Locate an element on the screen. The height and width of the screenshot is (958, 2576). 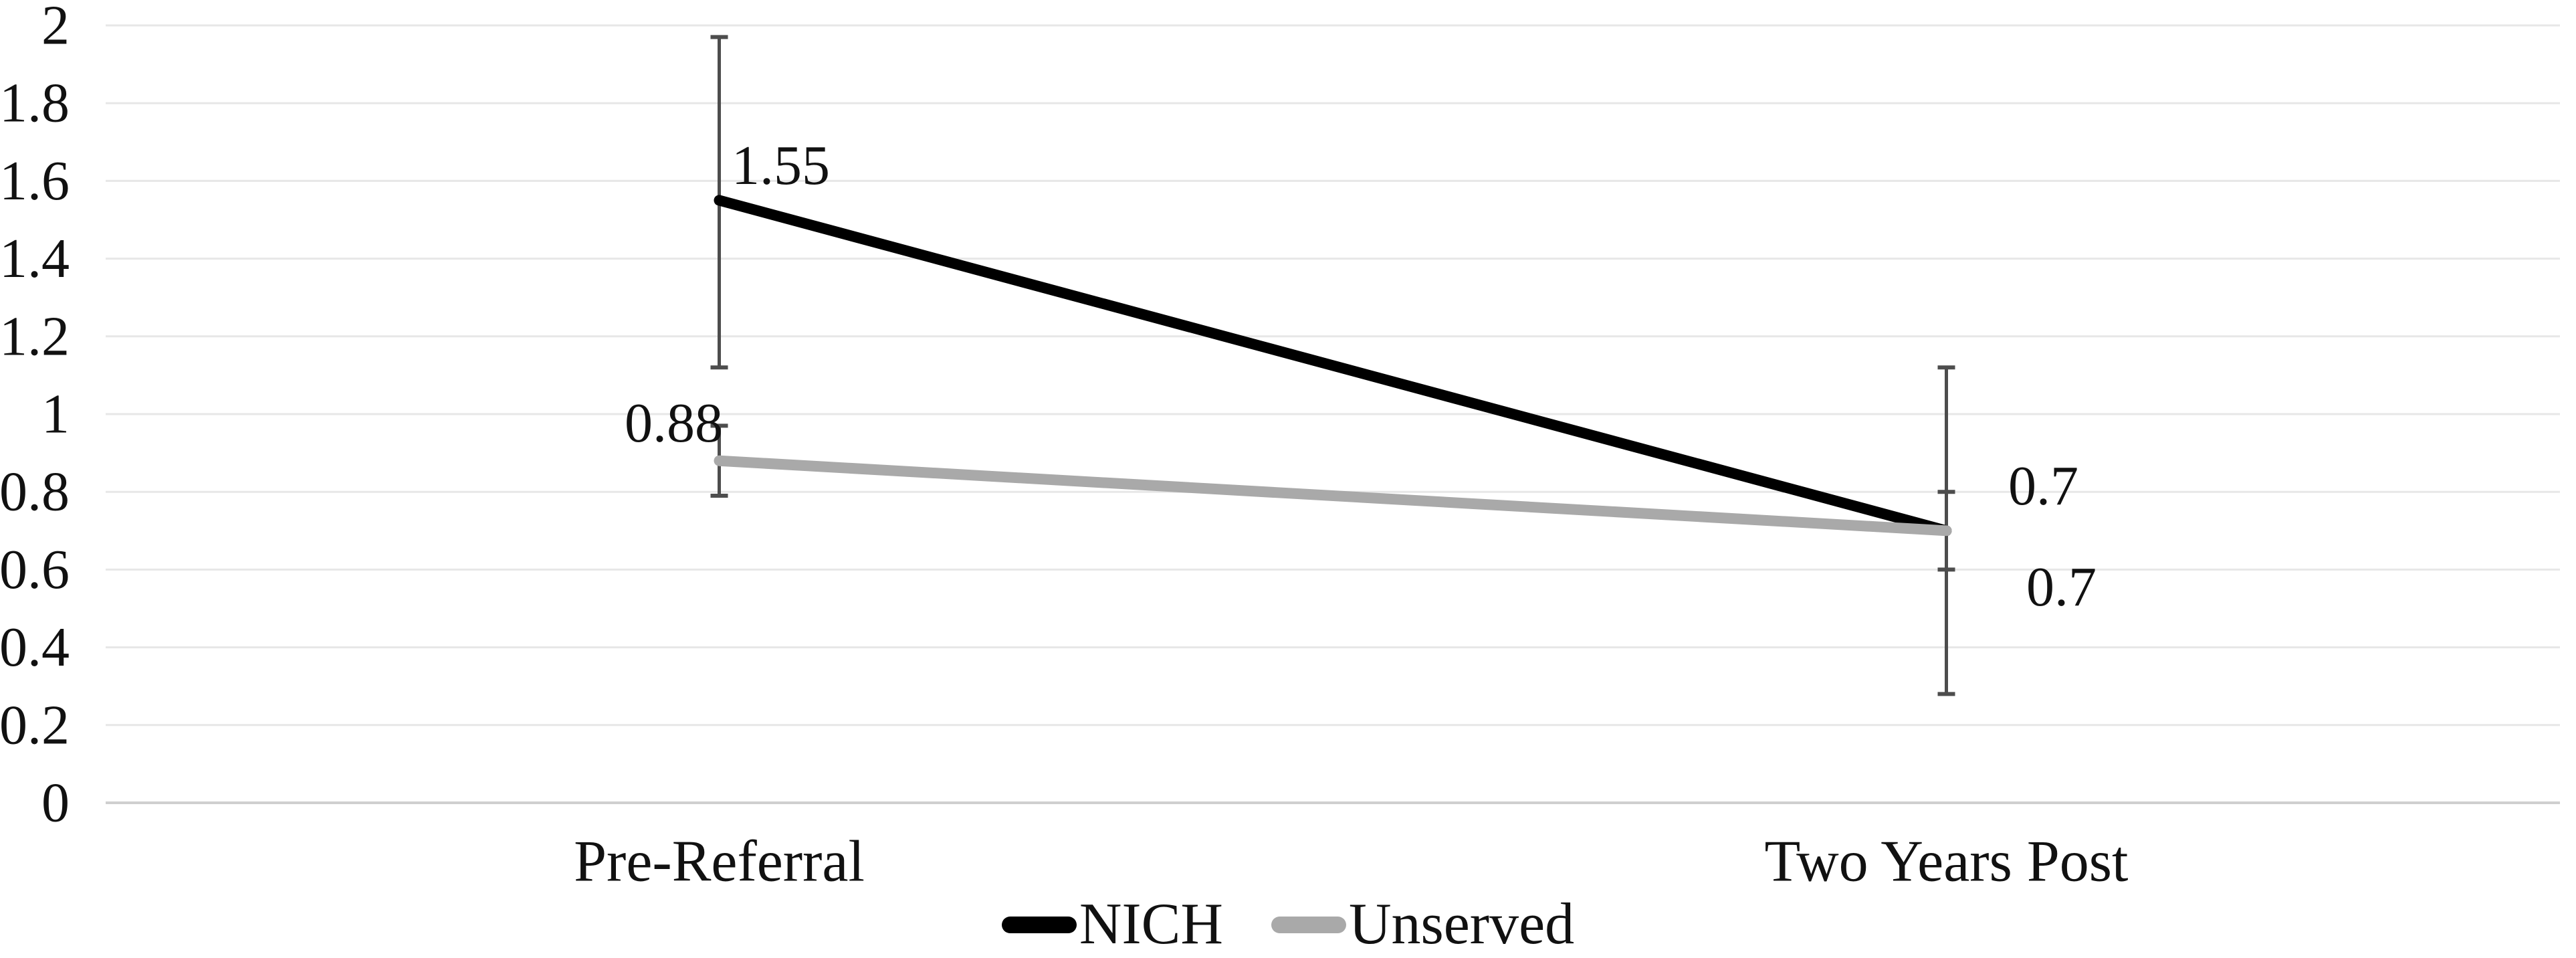
x-category-label-1: Two Years Post is located at coordinates (1947, 862).